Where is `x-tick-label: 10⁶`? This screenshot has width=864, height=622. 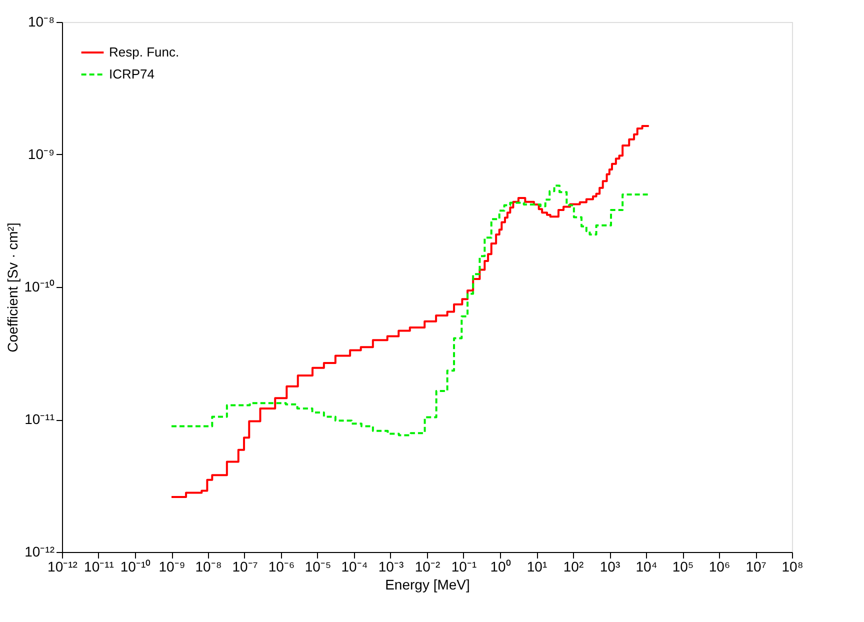
x-tick-label: 10⁶ is located at coordinates (719, 566).